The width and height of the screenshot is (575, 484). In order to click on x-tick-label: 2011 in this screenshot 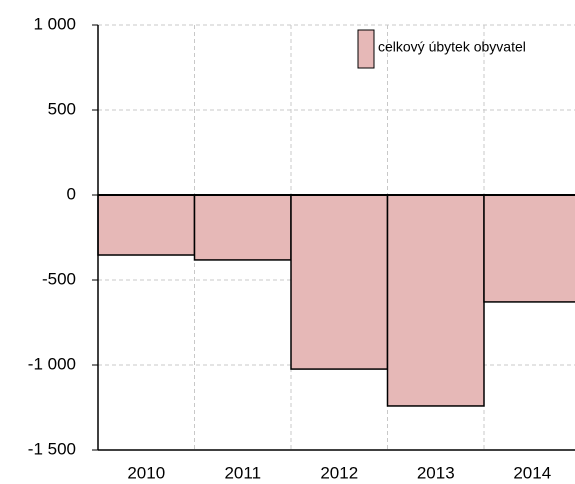, I will do `click(242, 472)`.